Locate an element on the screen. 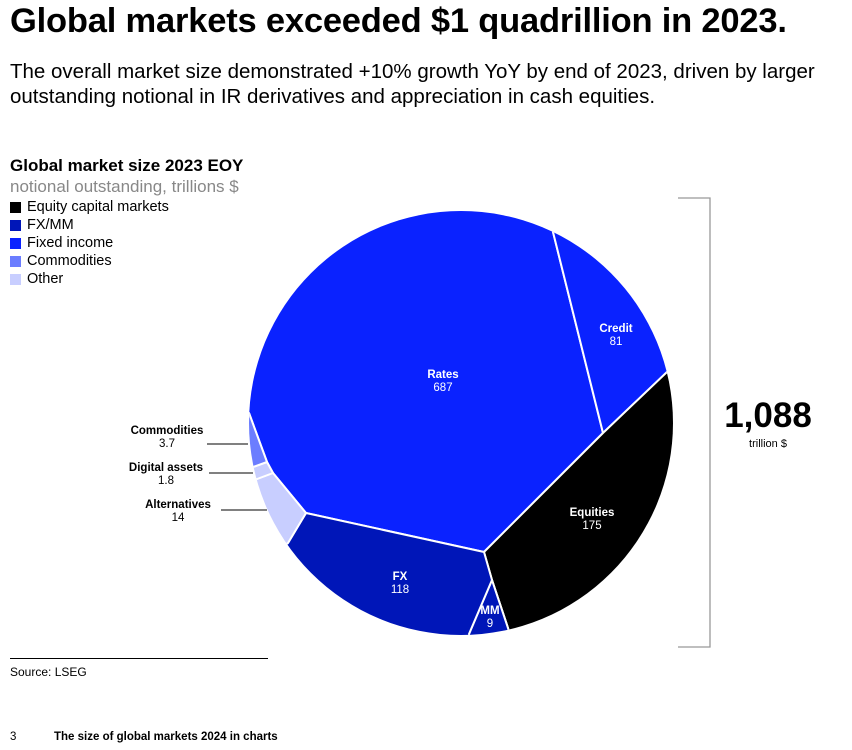 This screenshot has height=750, width=852. source-divider is located at coordinates (139, 658).